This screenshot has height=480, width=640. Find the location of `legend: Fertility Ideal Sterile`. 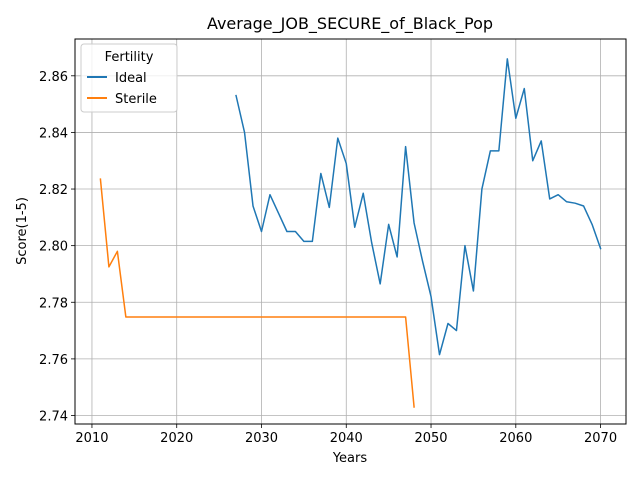

legend: Fertility Ideal Sterile is located at coordinates (129, 78).